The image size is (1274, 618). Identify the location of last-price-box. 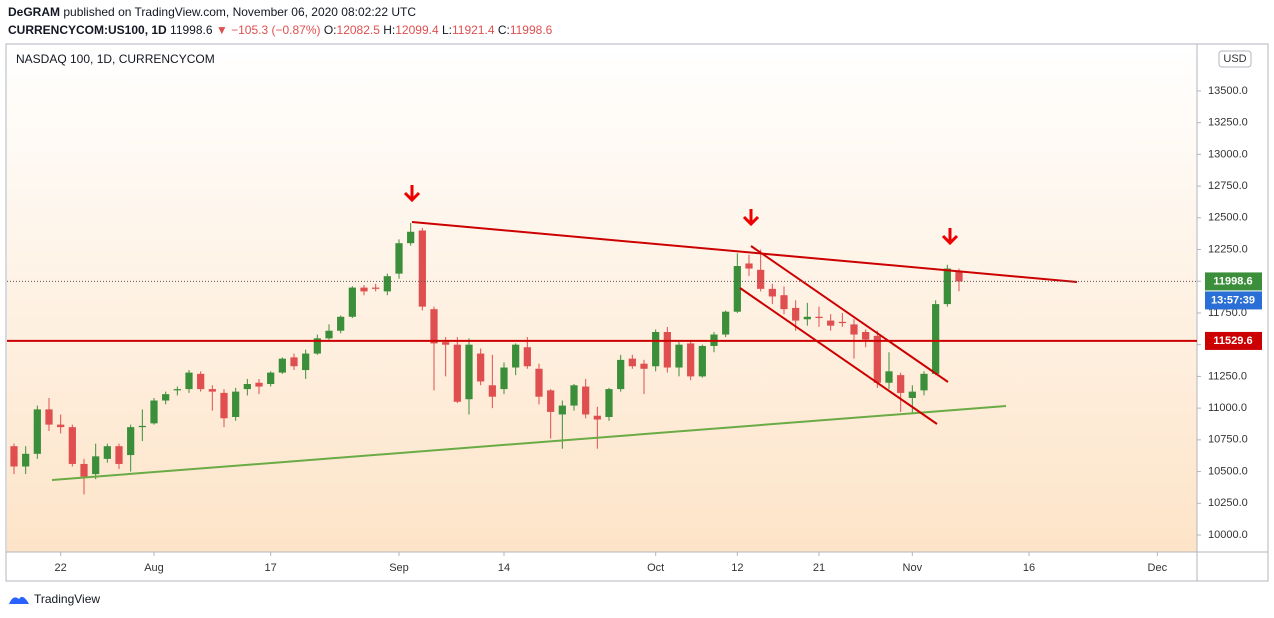
(1233, 281).